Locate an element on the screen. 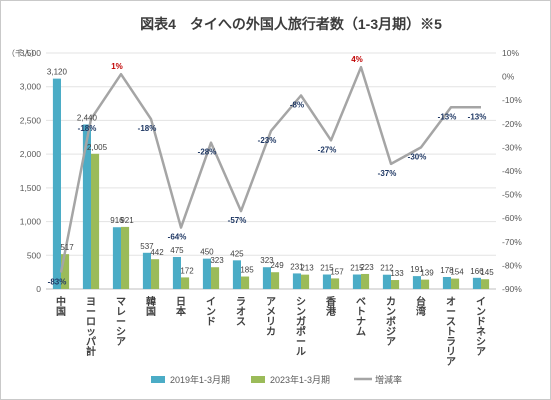 The image size is (551, 400). rate-label: 4% is located at coordinates (357, 59).